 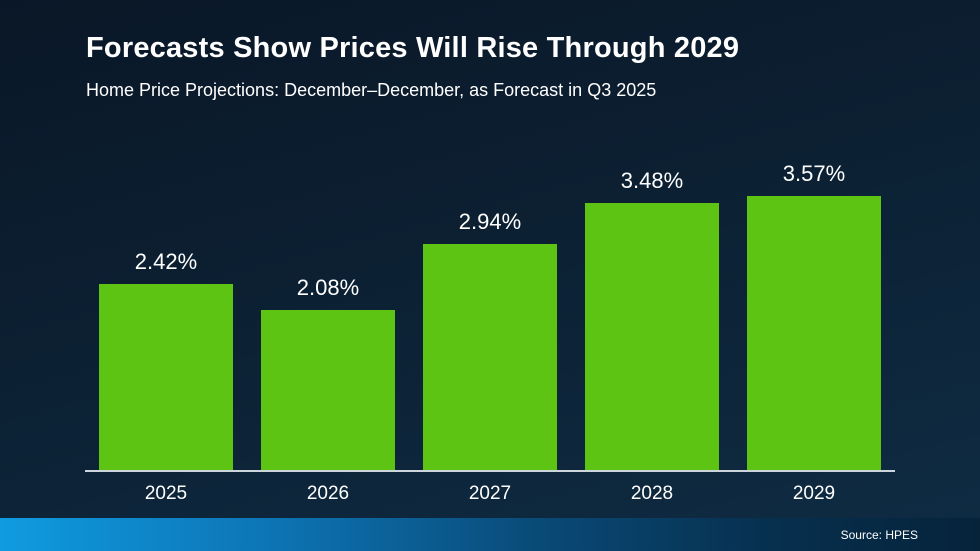 I want to click on bar-column: 2.94%, so click(x=490, y=339).